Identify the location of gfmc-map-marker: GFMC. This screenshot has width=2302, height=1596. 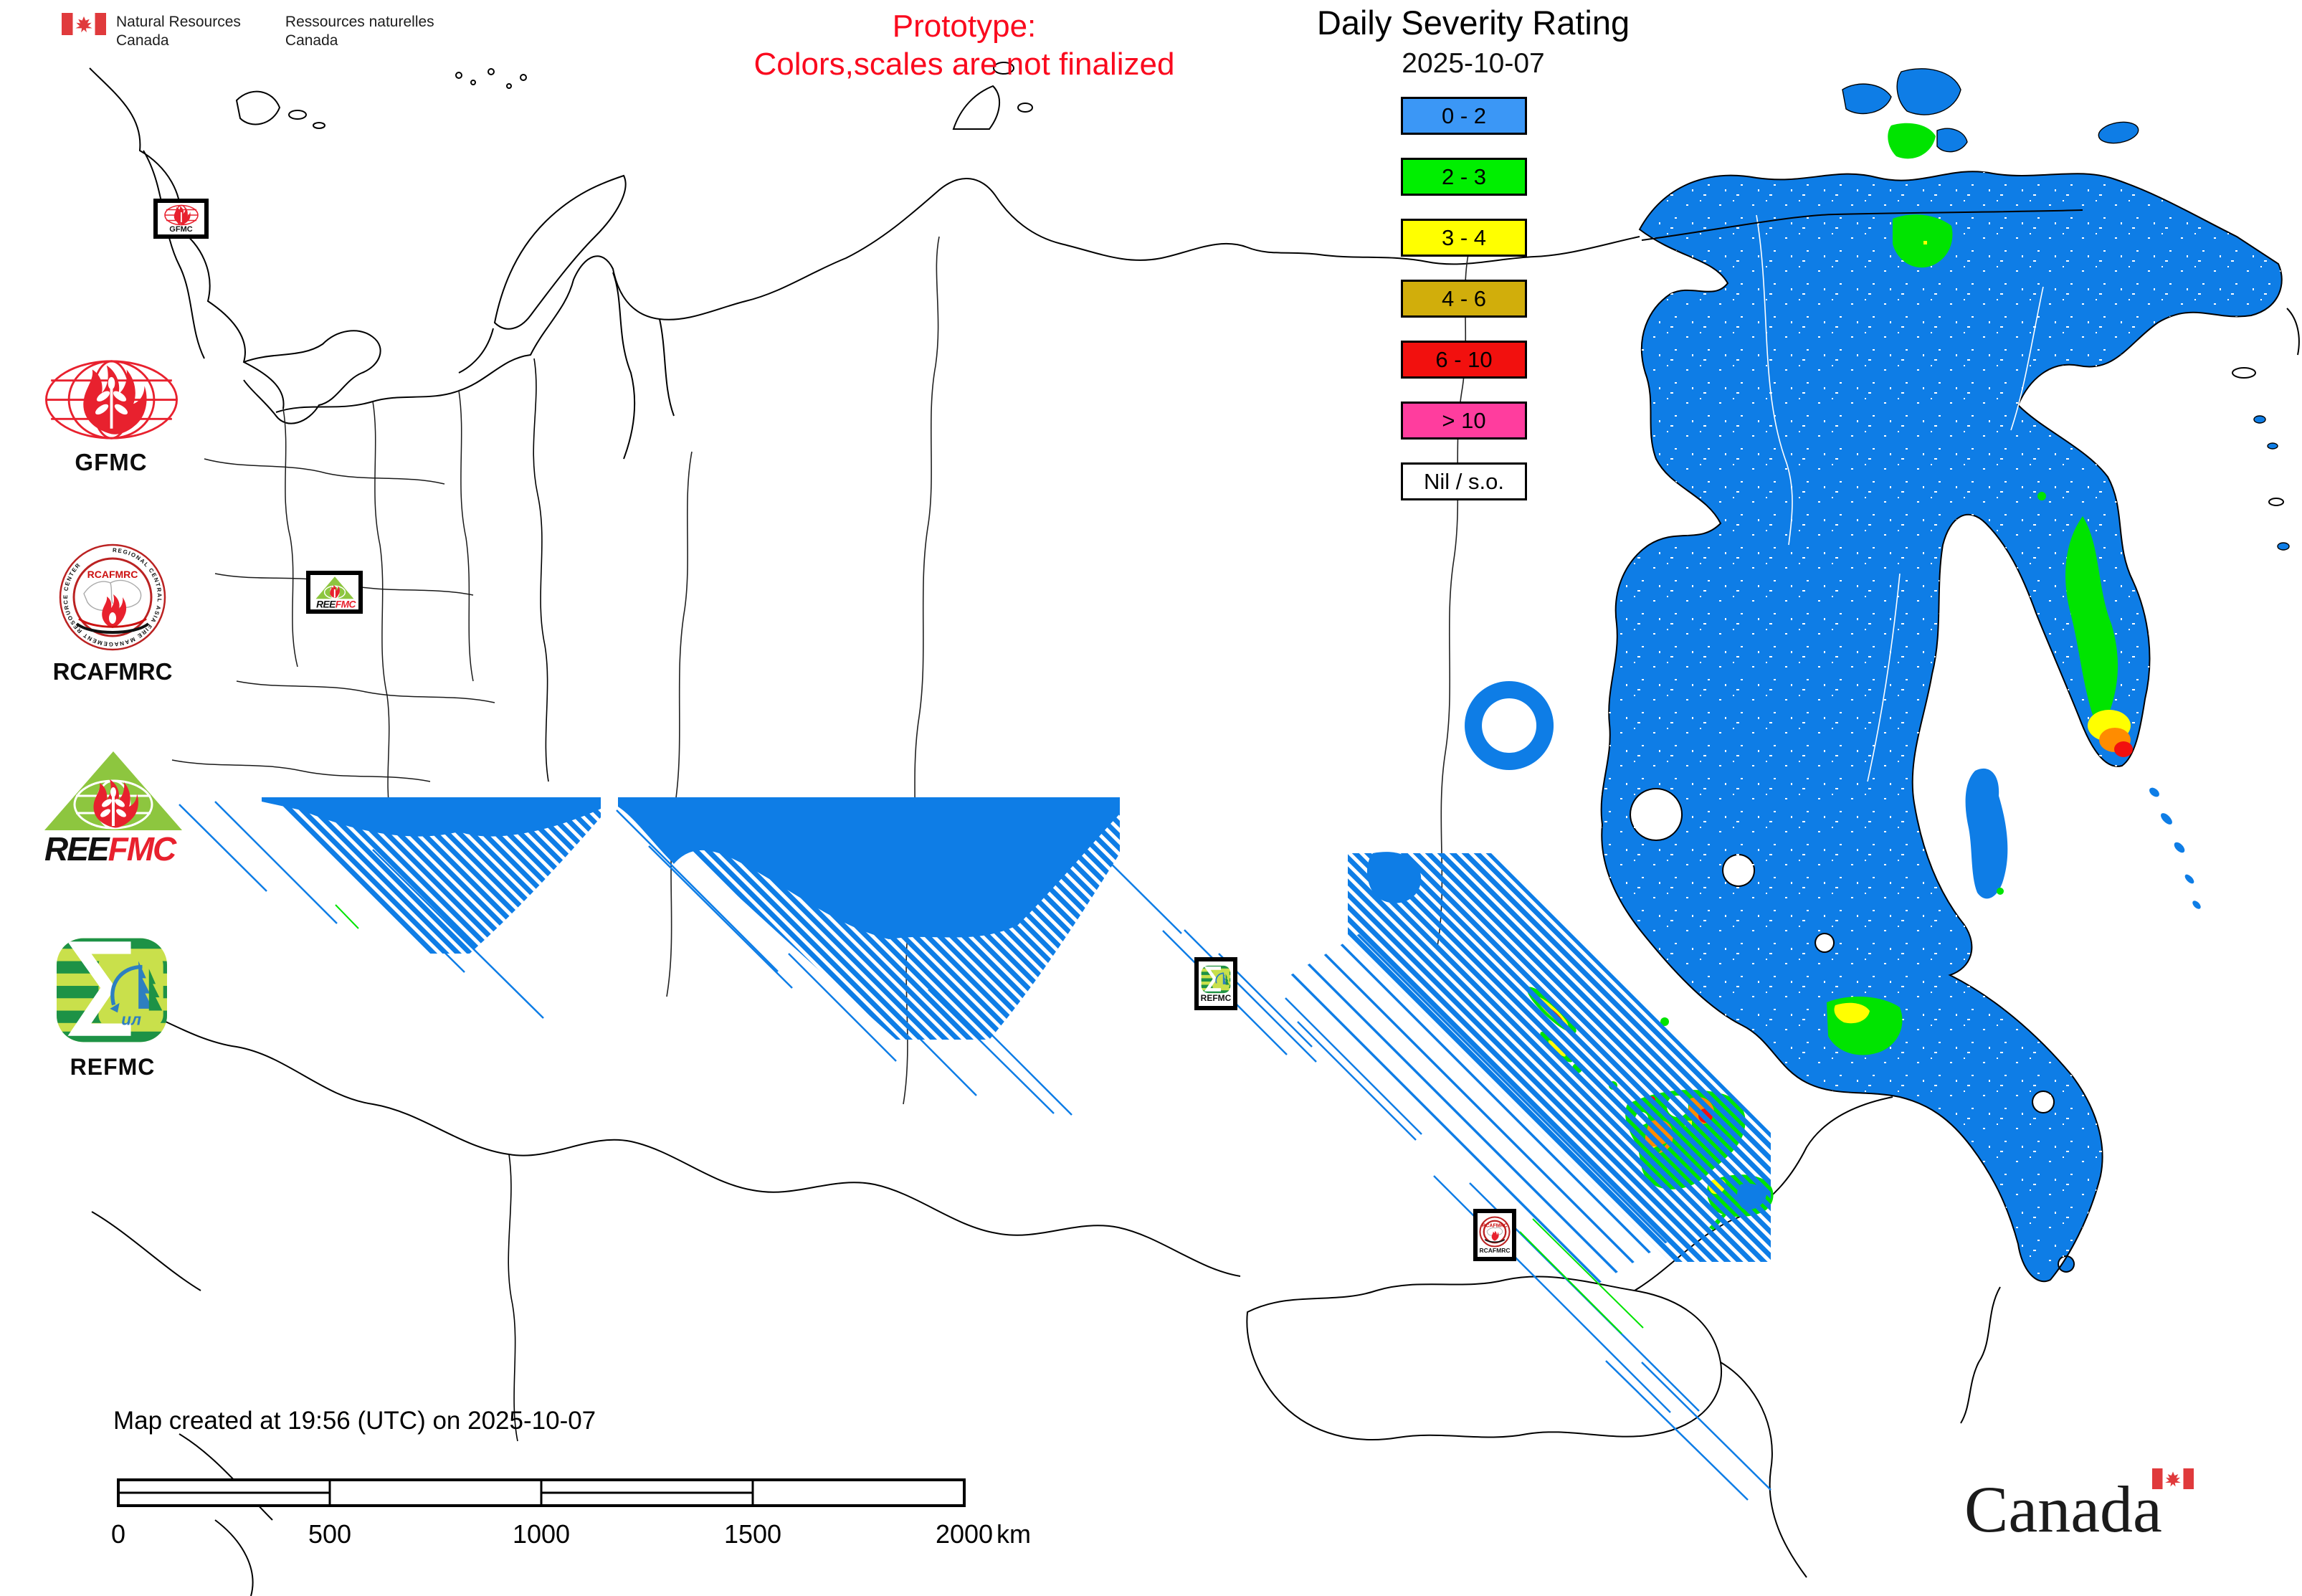
(181, 219).